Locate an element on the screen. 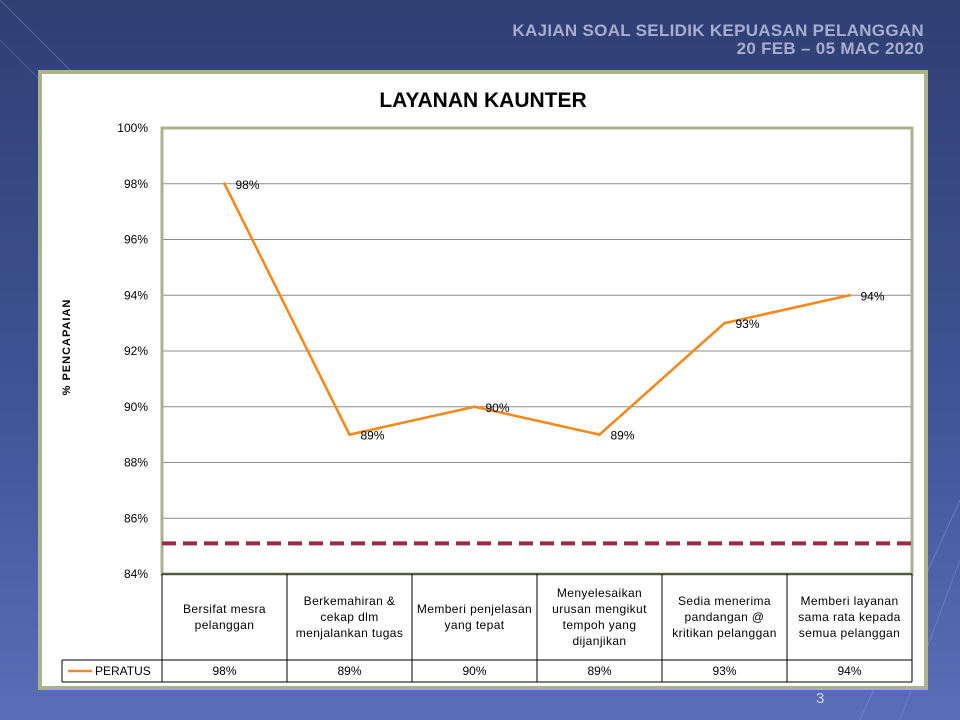 Image resolution: width=960 pixels, height=720 pixels. page-number: 3 is located at coordinates (820, 698).